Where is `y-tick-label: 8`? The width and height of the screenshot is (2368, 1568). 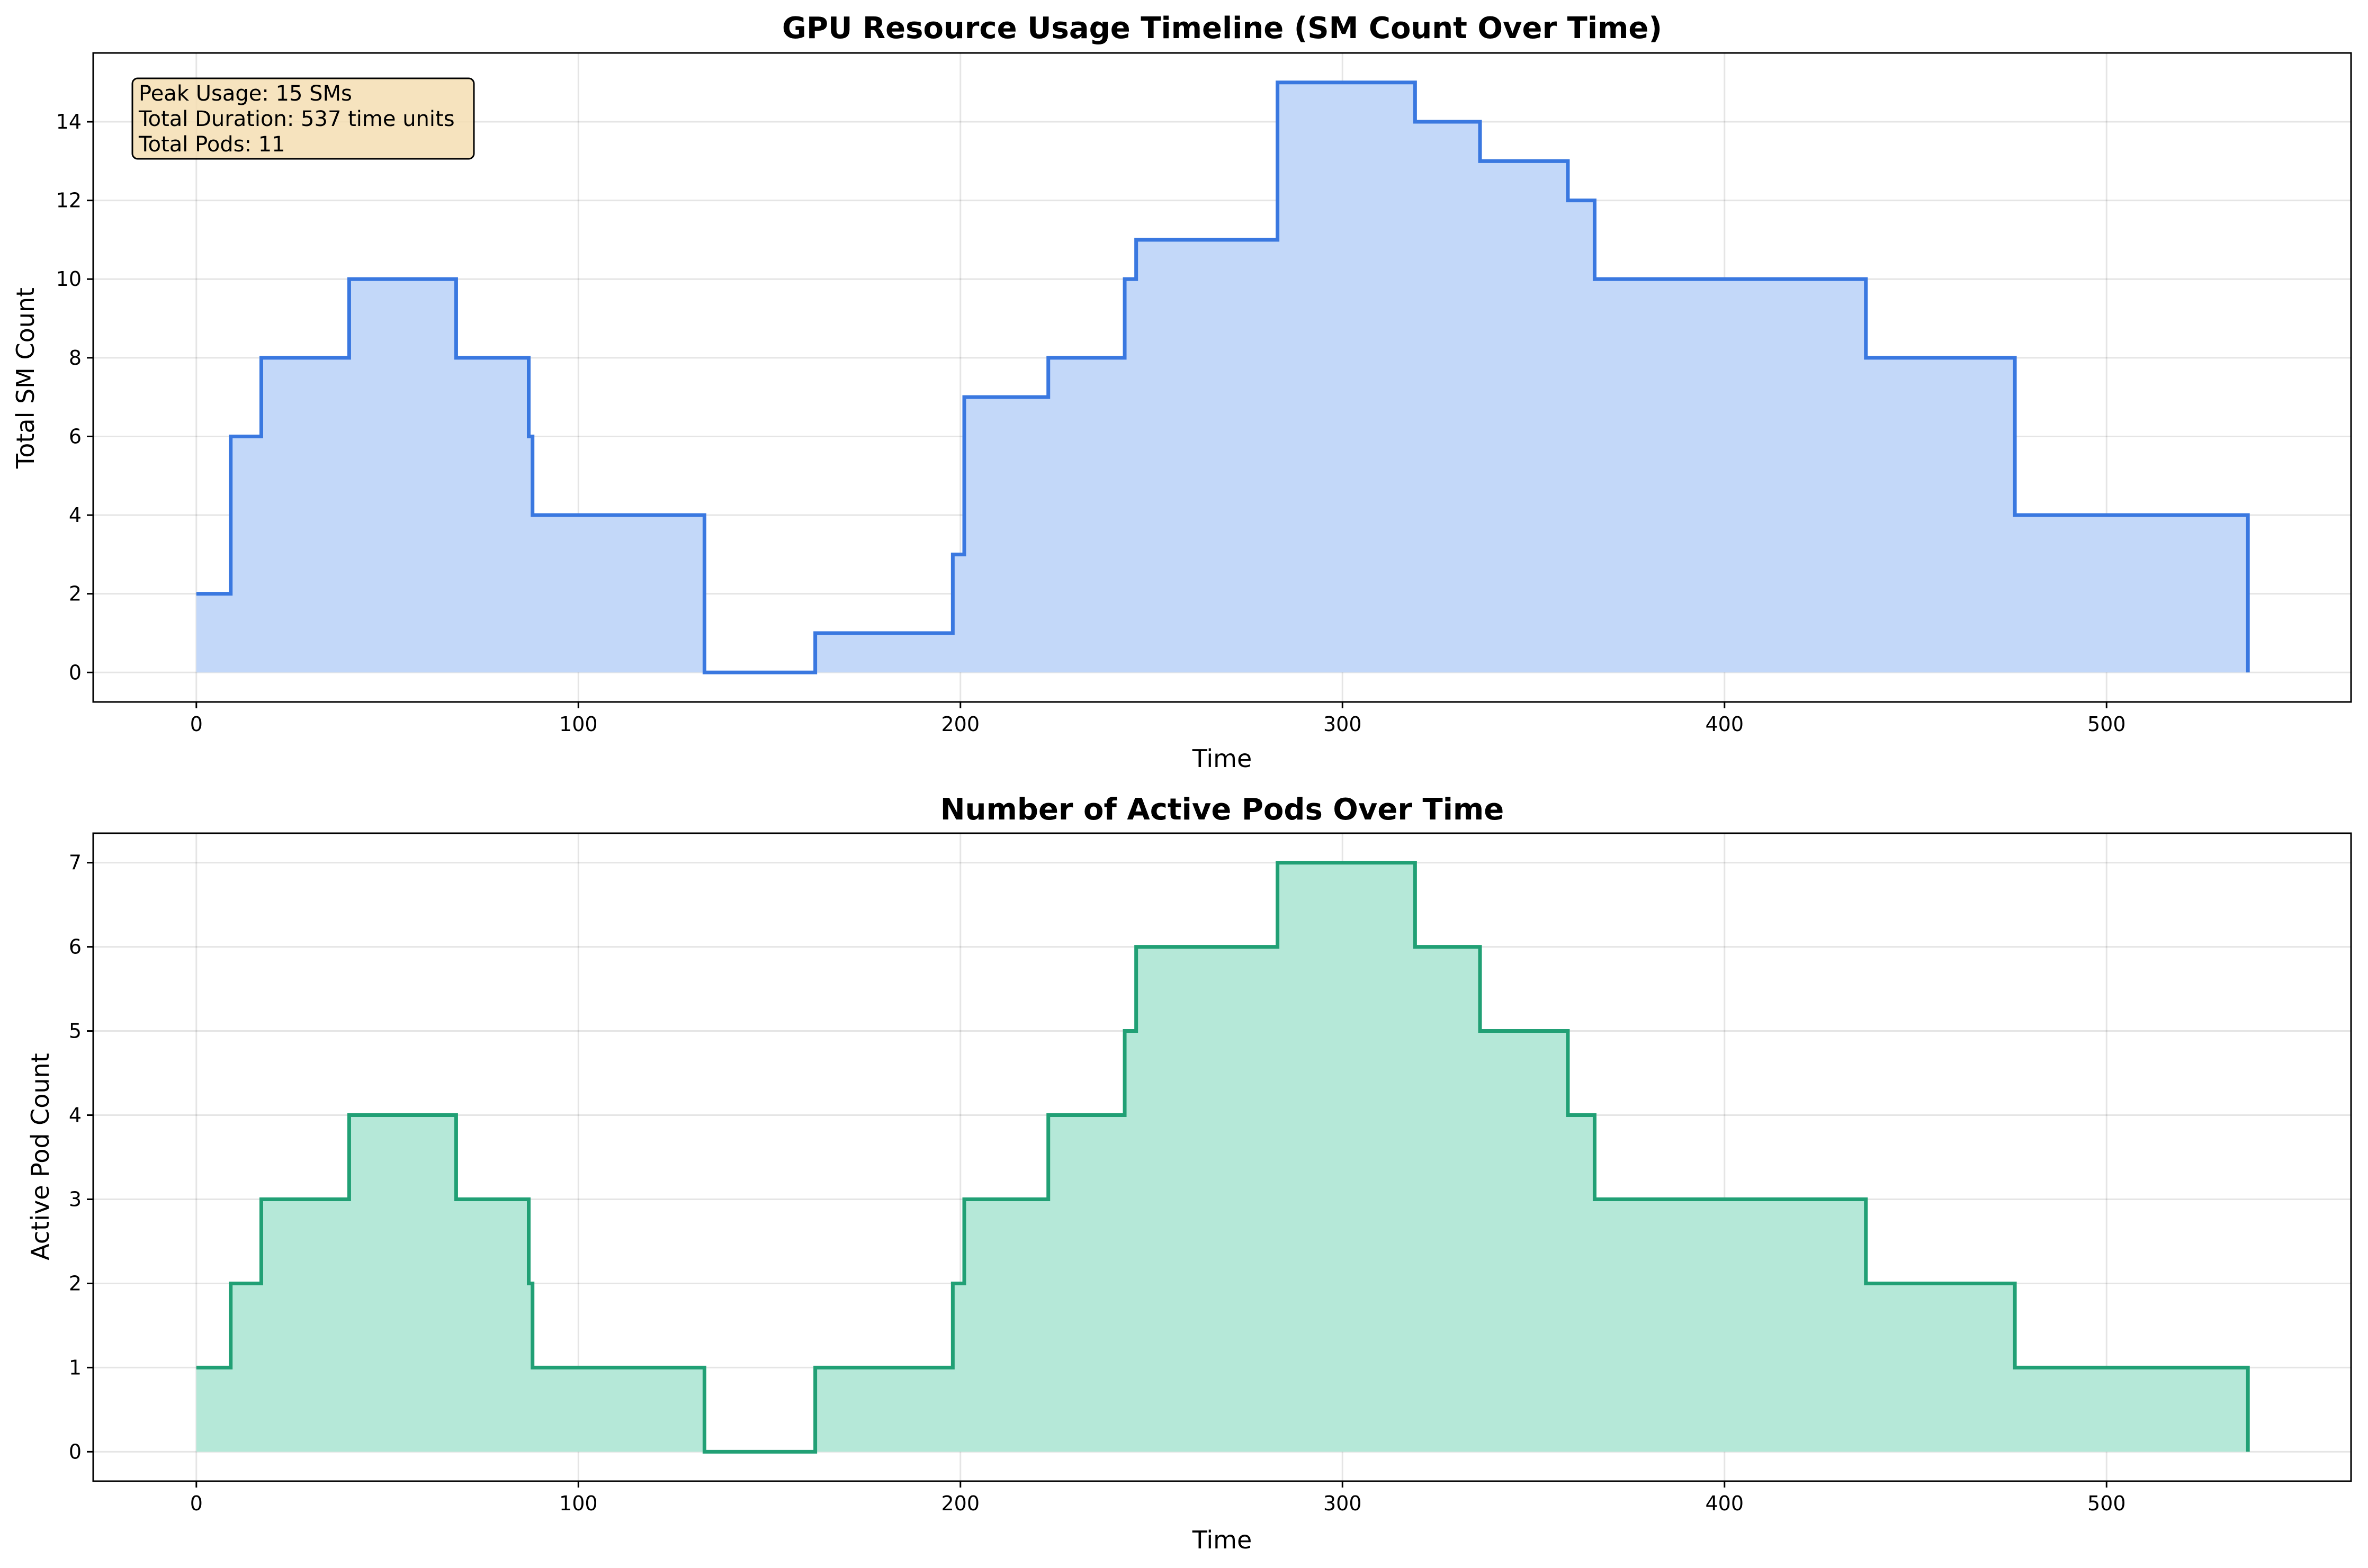
y-tick-label: 8 is located at coordinates (76, 358).